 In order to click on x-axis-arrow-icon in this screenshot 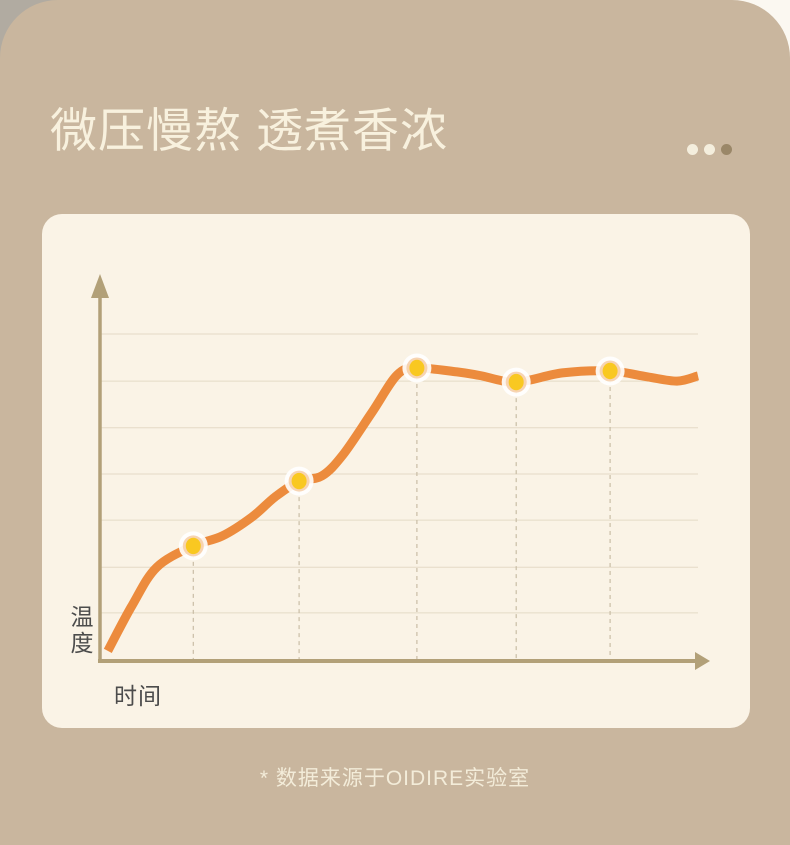, I will do `click(702, 661)`.